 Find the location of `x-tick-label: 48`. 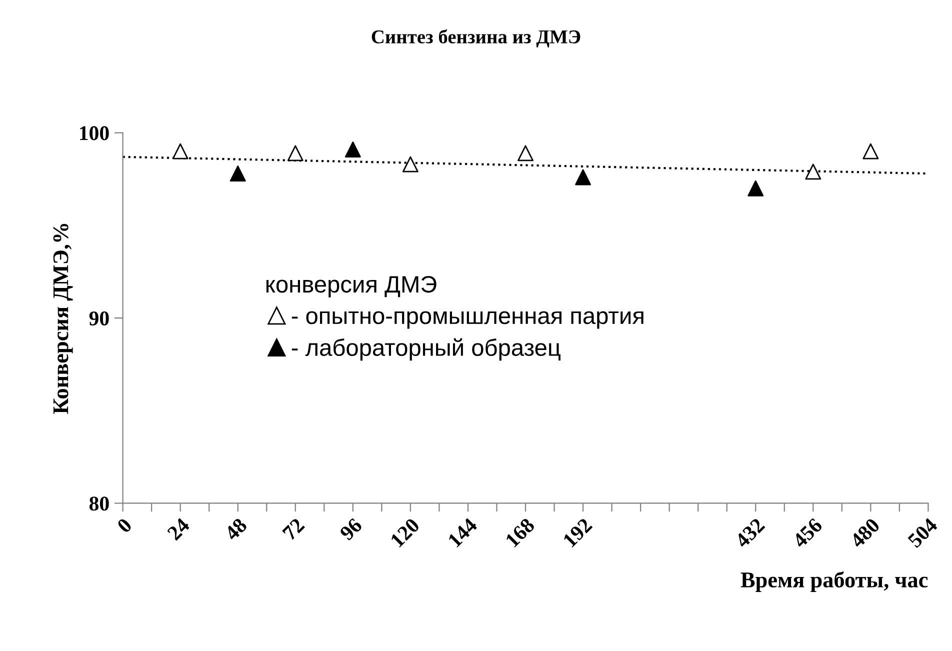

x-tick-label: 48 is located at coordinates (236, 529).